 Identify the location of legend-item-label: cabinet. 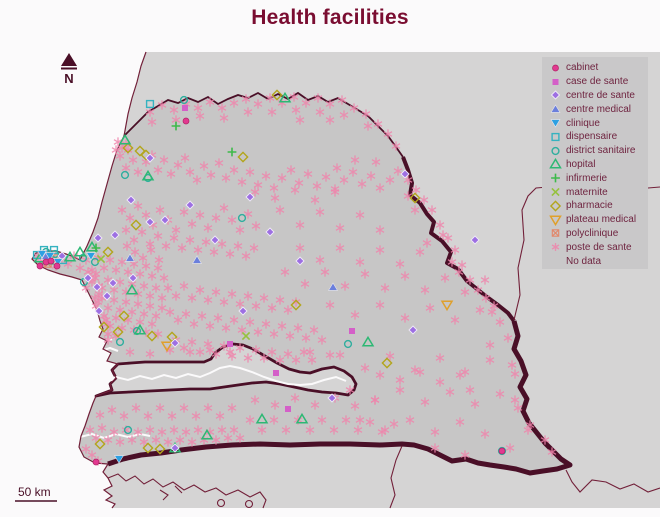
(582, 68).